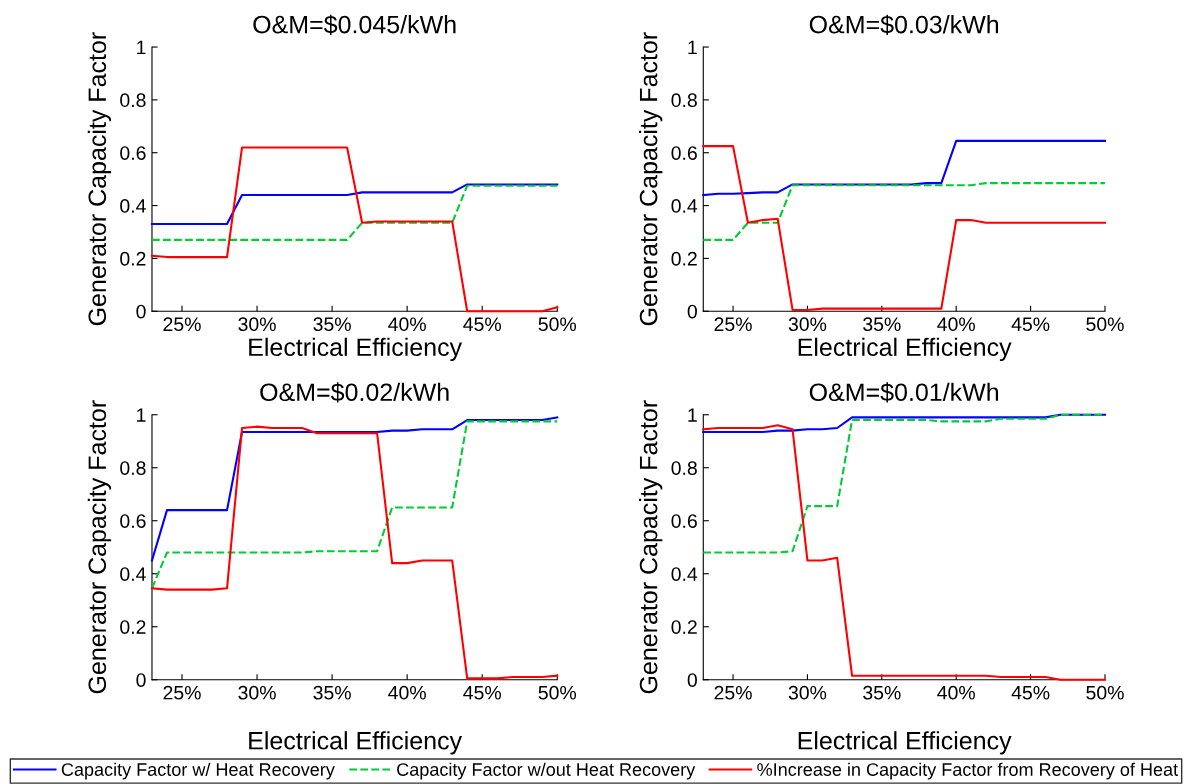 This screenshot has width=1192, height=784. Describe the element at coordinates (546, 771) in the screenshot. I see `legend-label: Capacity Factor w/out Heat Recovery` at that location.